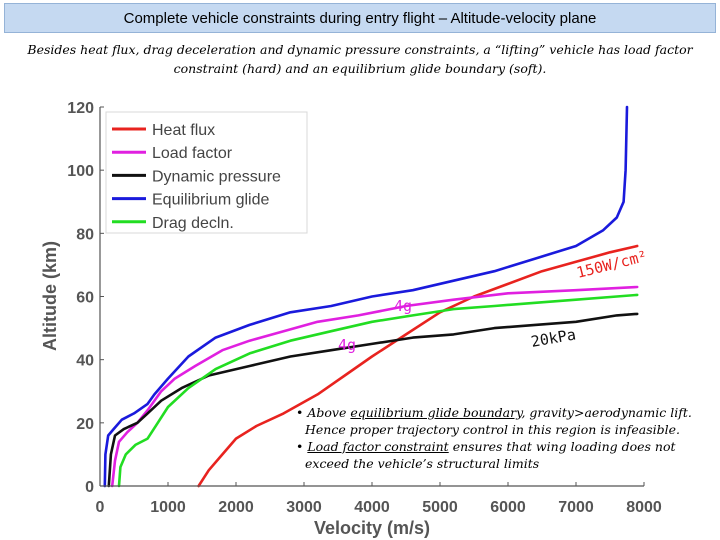 The width and height of the screenshot is (720, 540). What do you see at coordinates (216, 176) in the screenshot?
I see `legend-label-dynamic-pressure: Dynamic pressure` at bounding box center [216, 176].